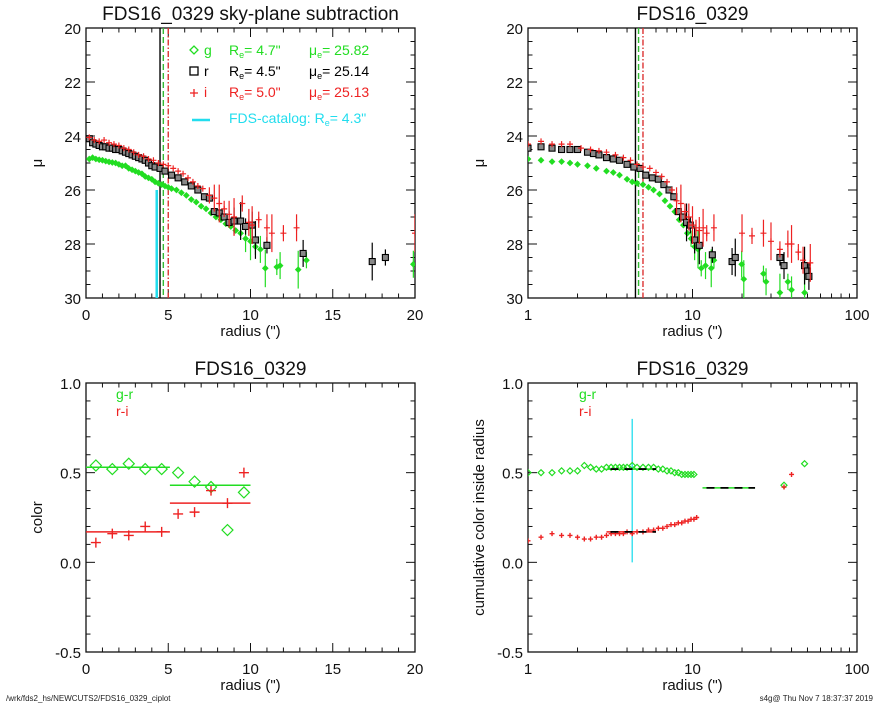  Describe the element at coordinates (514, 245) in the screenshot. I see `y-tick-label: 28` at that location.